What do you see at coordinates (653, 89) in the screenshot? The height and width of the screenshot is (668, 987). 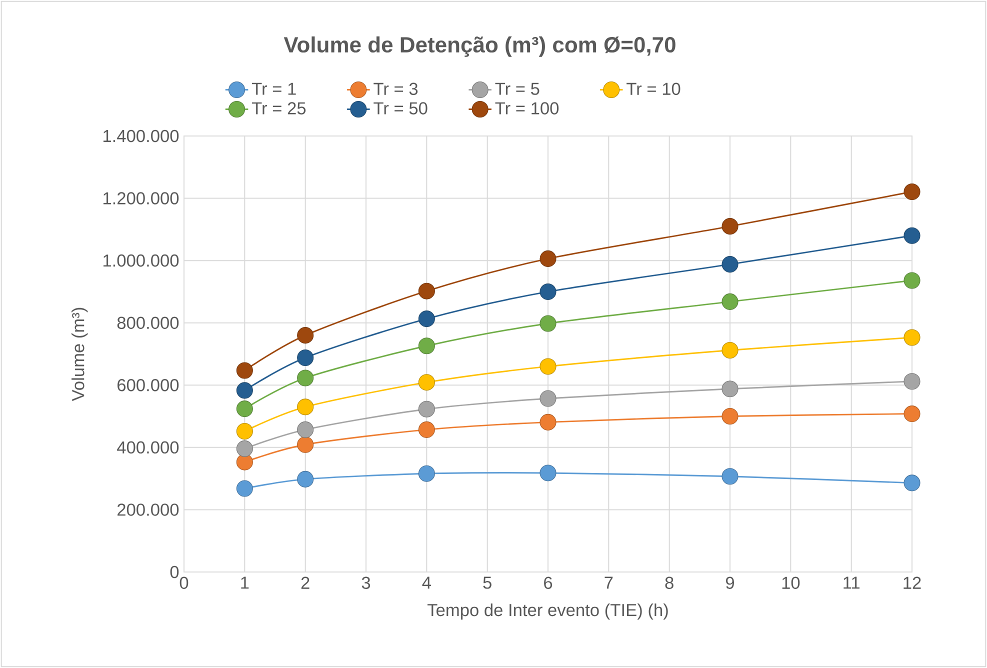 I see `legend-label: Tr = 10` at bounding box center [653, 89].